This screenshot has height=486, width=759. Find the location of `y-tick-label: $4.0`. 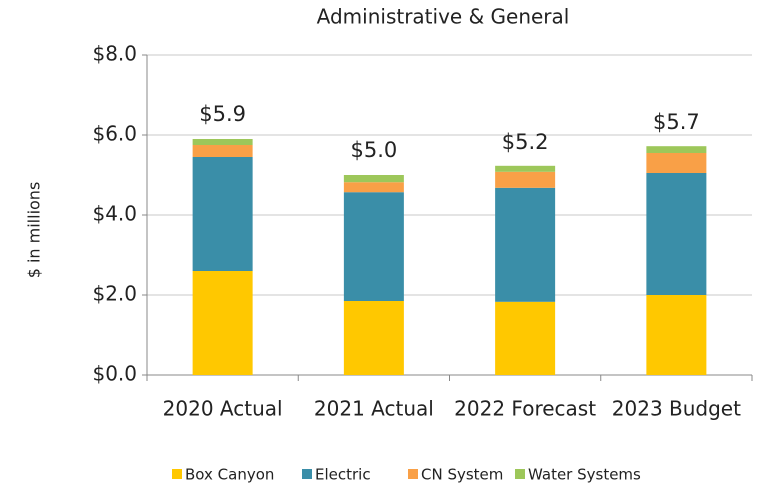

y-tick-label: $4.0 is located at coordinates (114, 214).